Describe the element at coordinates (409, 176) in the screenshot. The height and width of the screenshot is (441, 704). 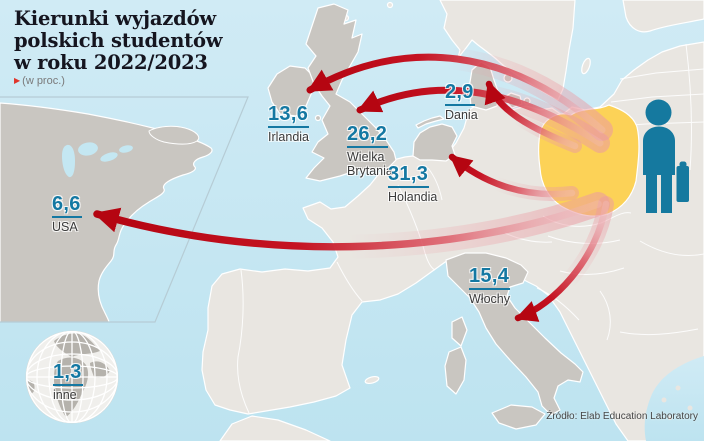
I see `value-holandia: 31,3` at that location.